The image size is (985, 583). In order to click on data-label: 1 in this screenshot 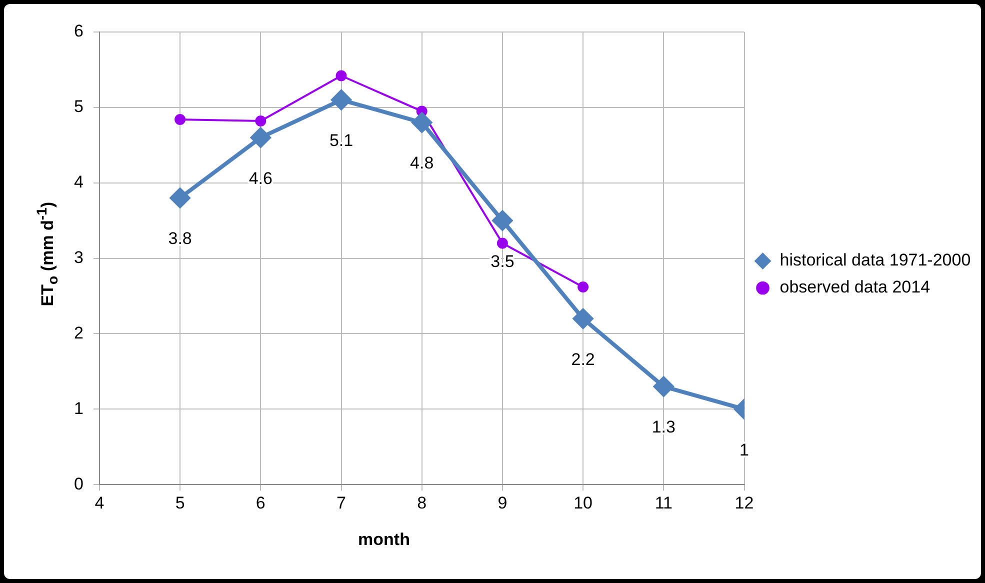, I will do `click(744, 450)`.